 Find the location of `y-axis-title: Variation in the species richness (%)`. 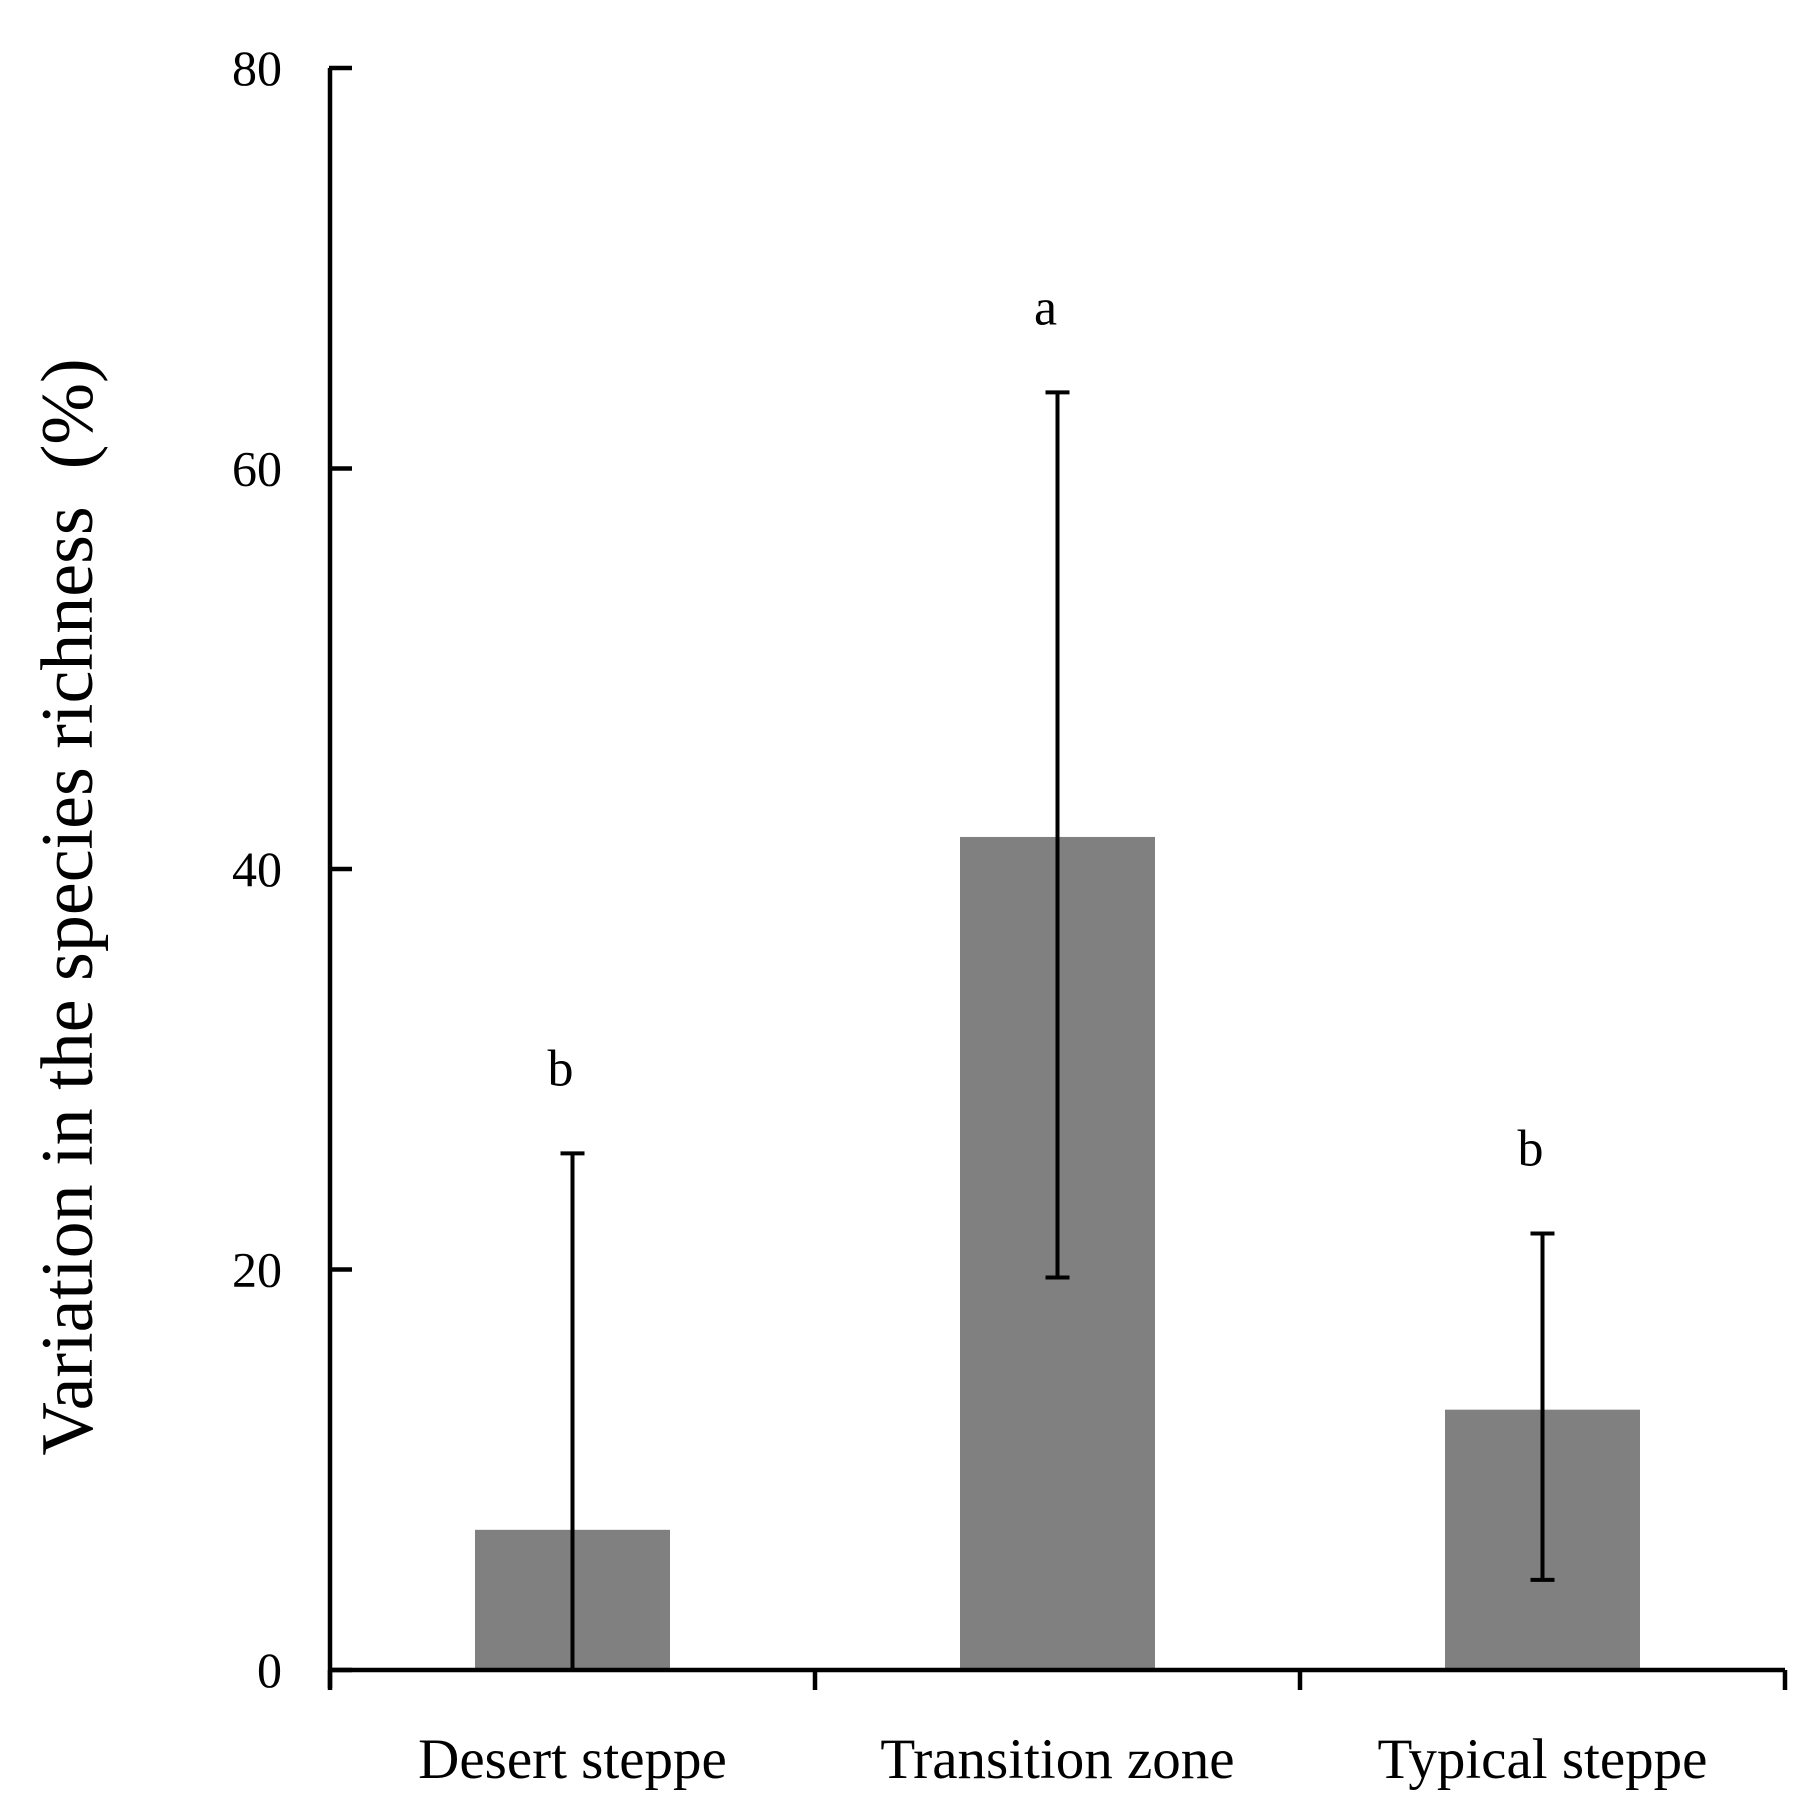

y-axis-title: Variation in the species richness (%) is located at coordinates (68, 906).